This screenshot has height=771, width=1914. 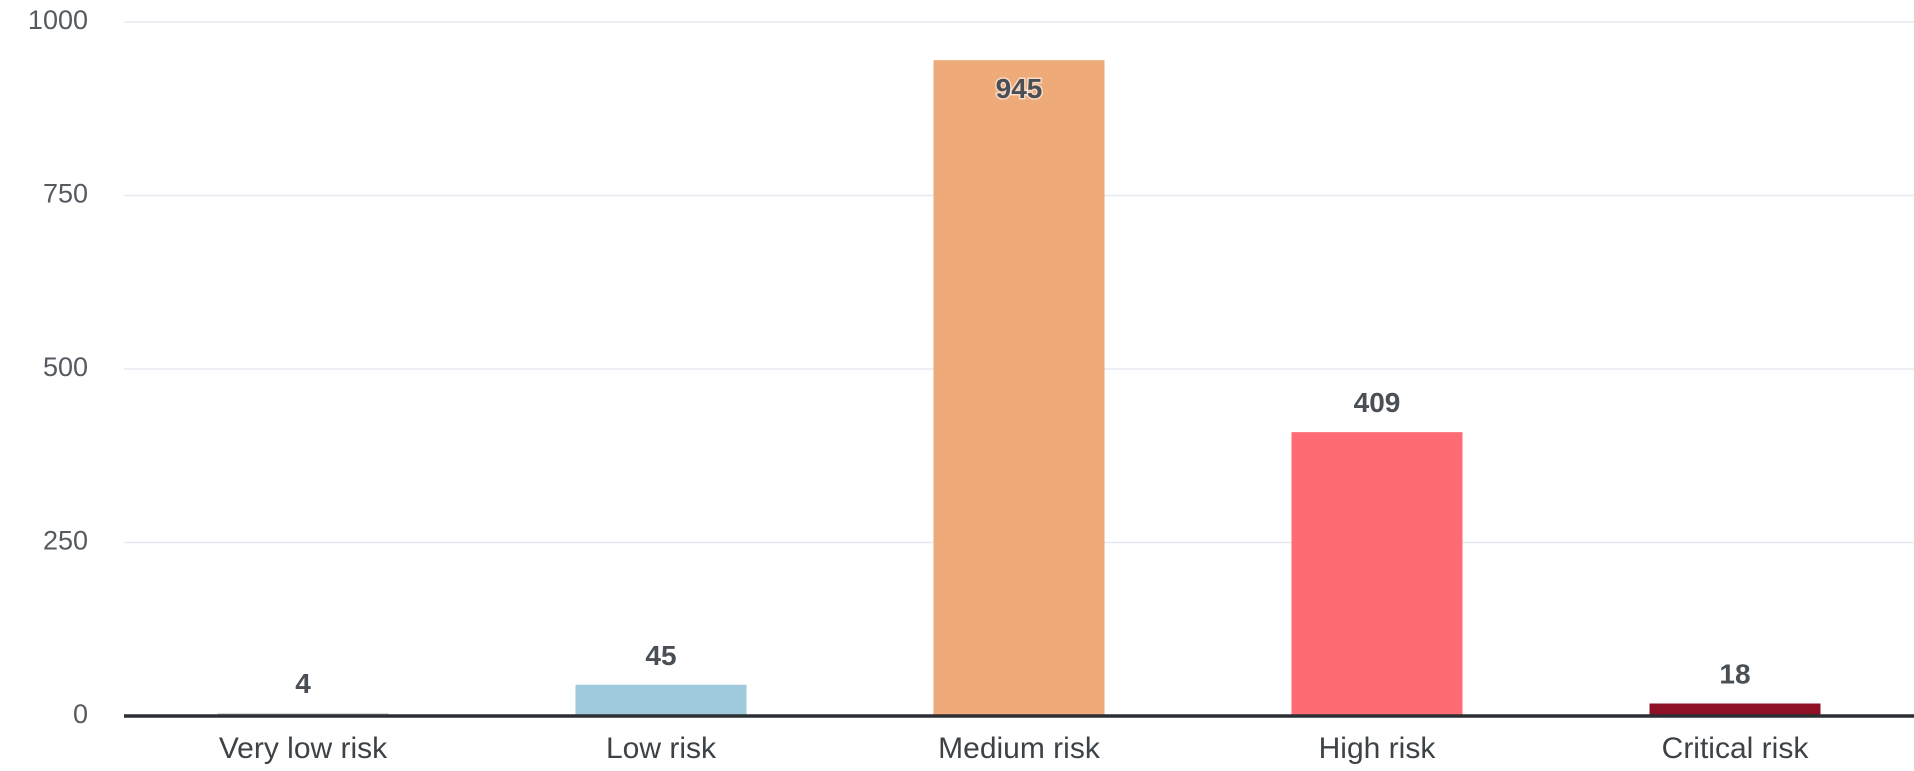 I want to click on y-axis-ticks: 0 250 500 750 1000, so click(x=58, y=367).